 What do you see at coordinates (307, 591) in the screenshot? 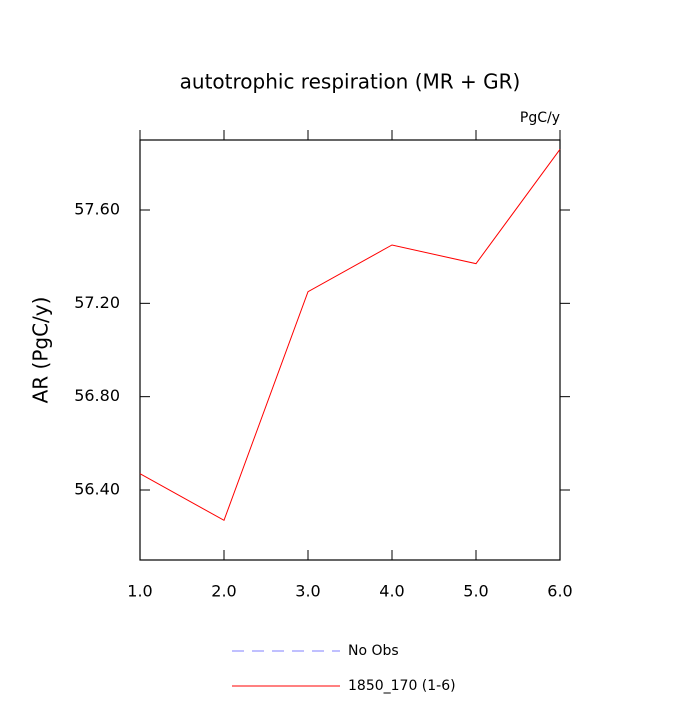
I see `x-tick-label: 3.0` at bounding box center [307, 591].